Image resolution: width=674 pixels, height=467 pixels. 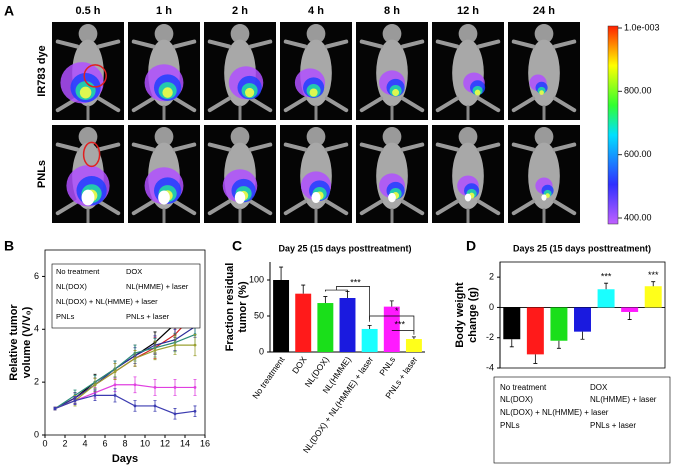 I want to click on y-tick-label: 0, so click(x=491, y=307).